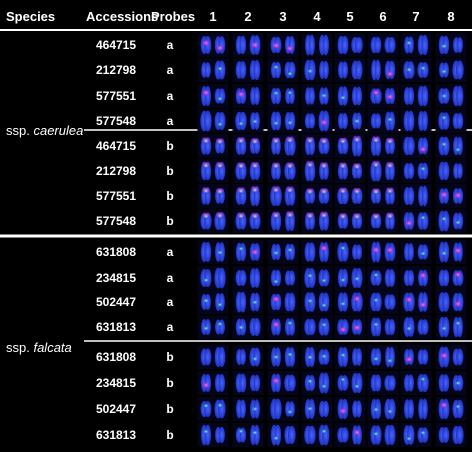 The width and height of the screenshot is (472, 452). Describe the element at coordinates (116, 327) in the screenshot. I see `accession-label: 631813` at that location.